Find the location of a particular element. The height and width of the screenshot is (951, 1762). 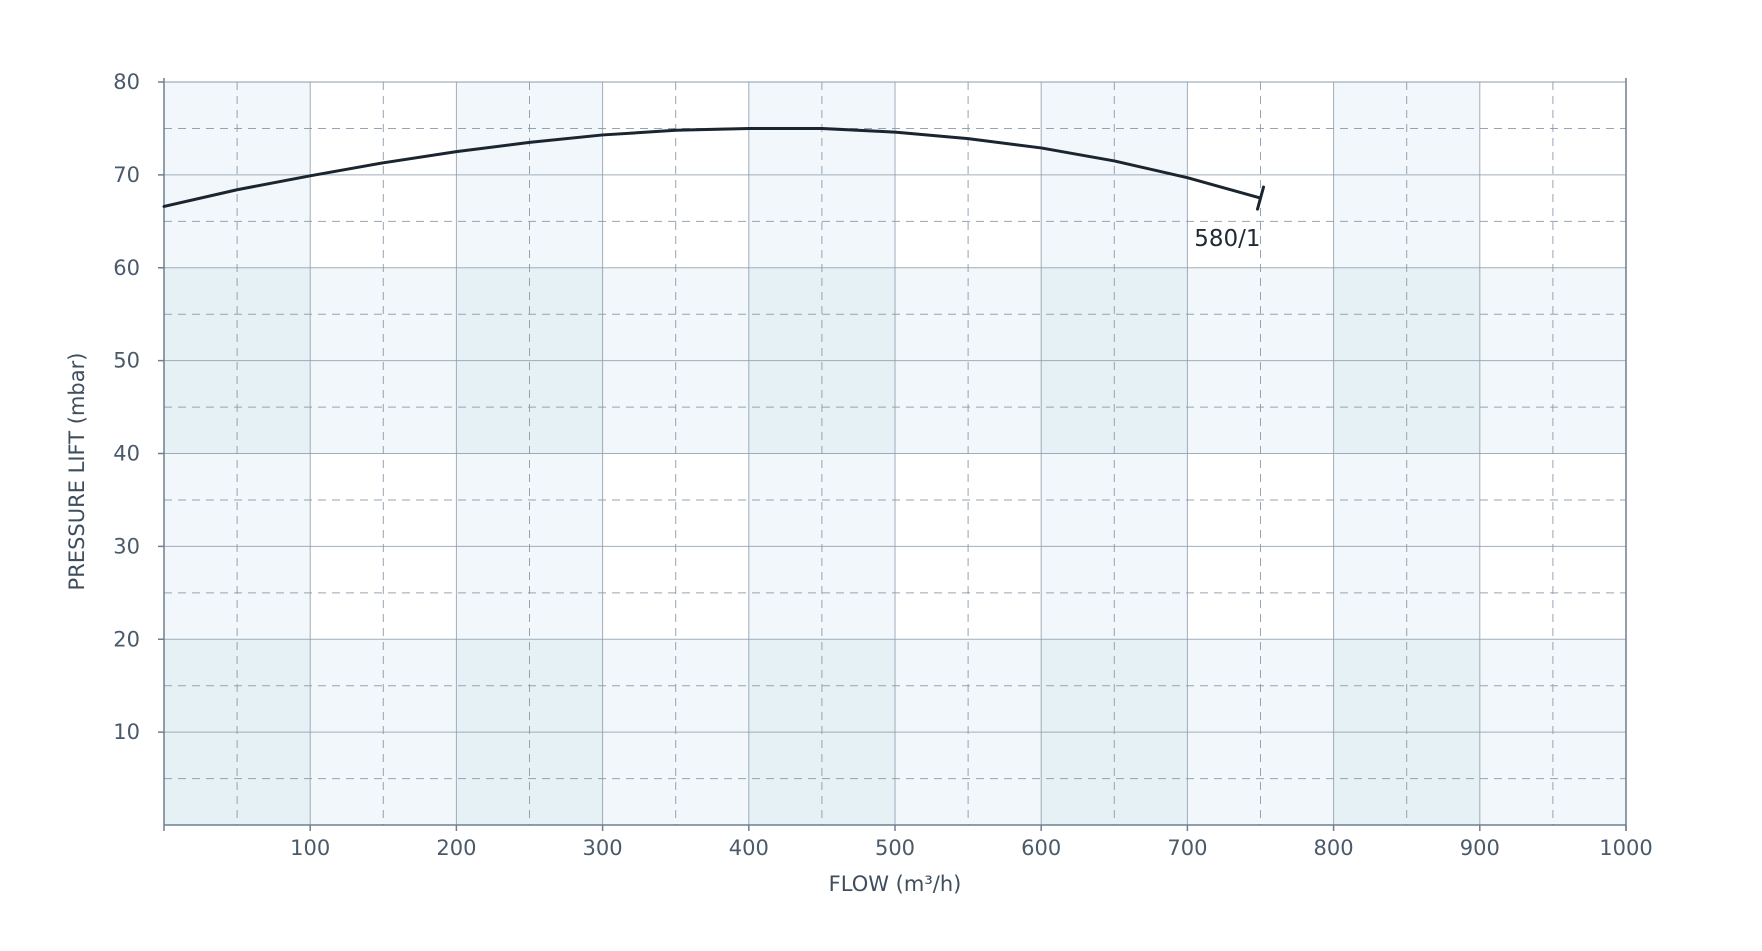

y-tick-label: 60 is located at coordinates (126, 268).